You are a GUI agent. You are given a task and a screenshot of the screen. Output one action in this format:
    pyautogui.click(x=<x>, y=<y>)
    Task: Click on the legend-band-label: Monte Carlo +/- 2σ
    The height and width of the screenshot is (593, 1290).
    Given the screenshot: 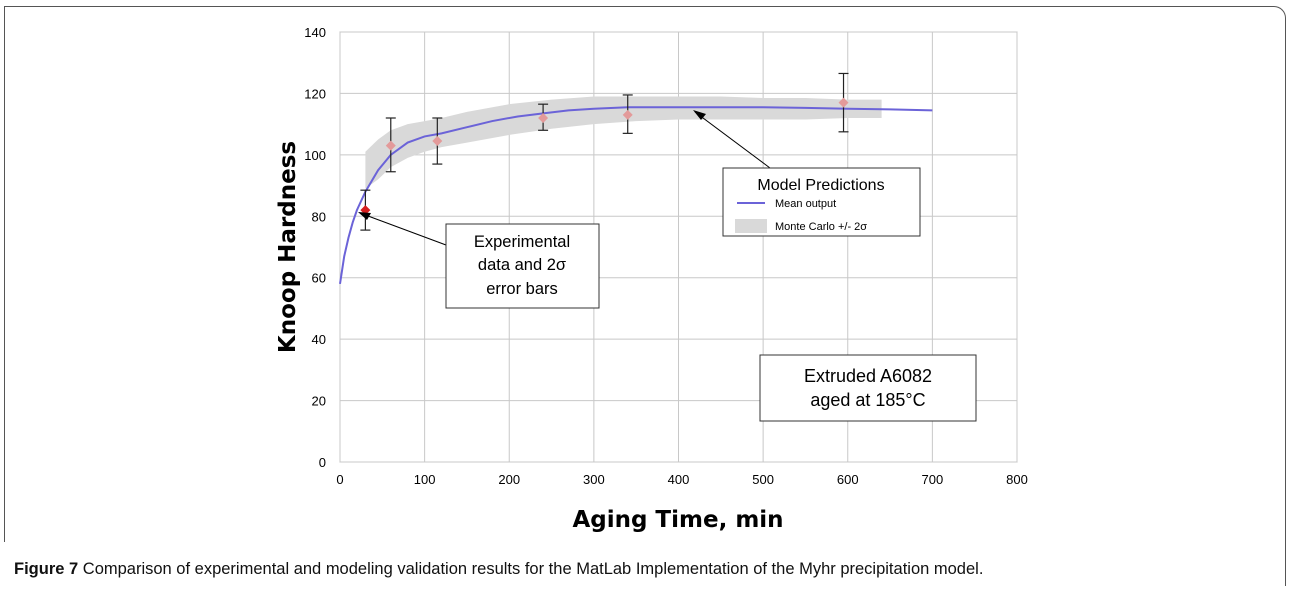 What is the action you would take?
    pyautogui.click(x=821, y=227)
    